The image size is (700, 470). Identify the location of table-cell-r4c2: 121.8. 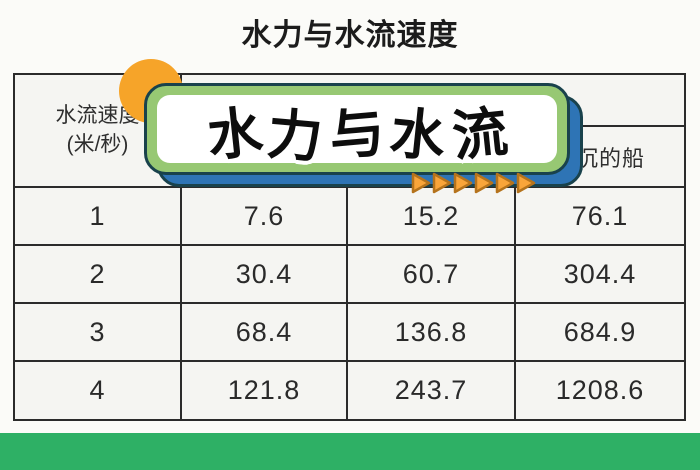
(265, 390).